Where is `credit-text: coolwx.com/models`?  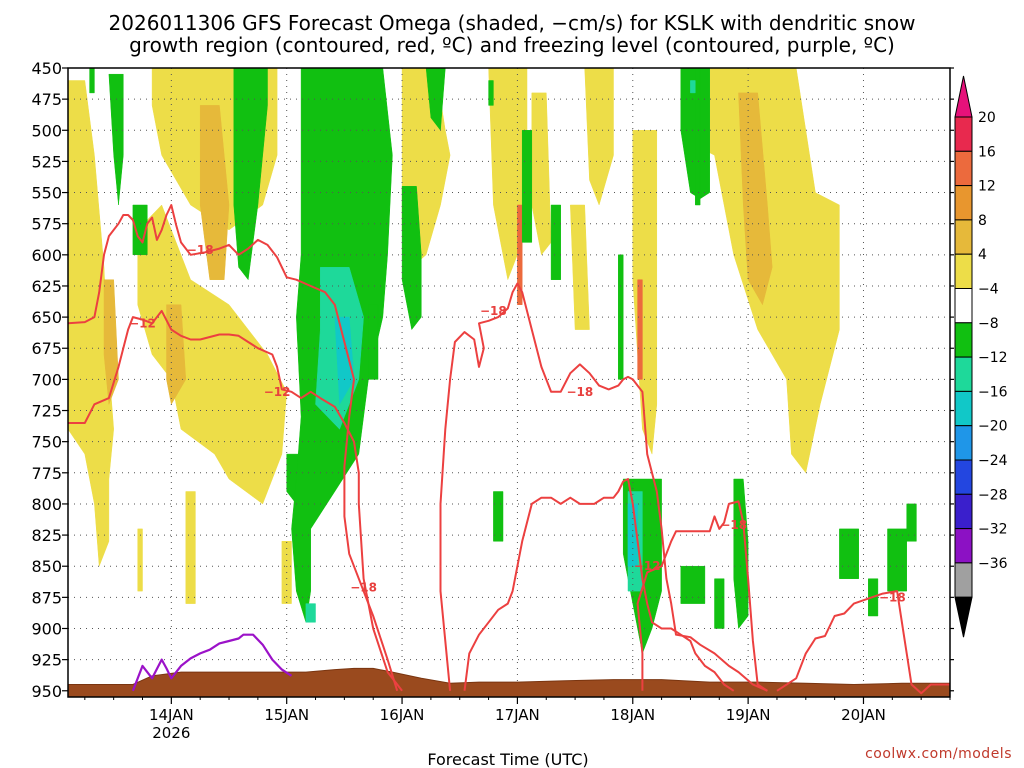
credit-text: coolwx.com/models is located at coordinates (938, 754).